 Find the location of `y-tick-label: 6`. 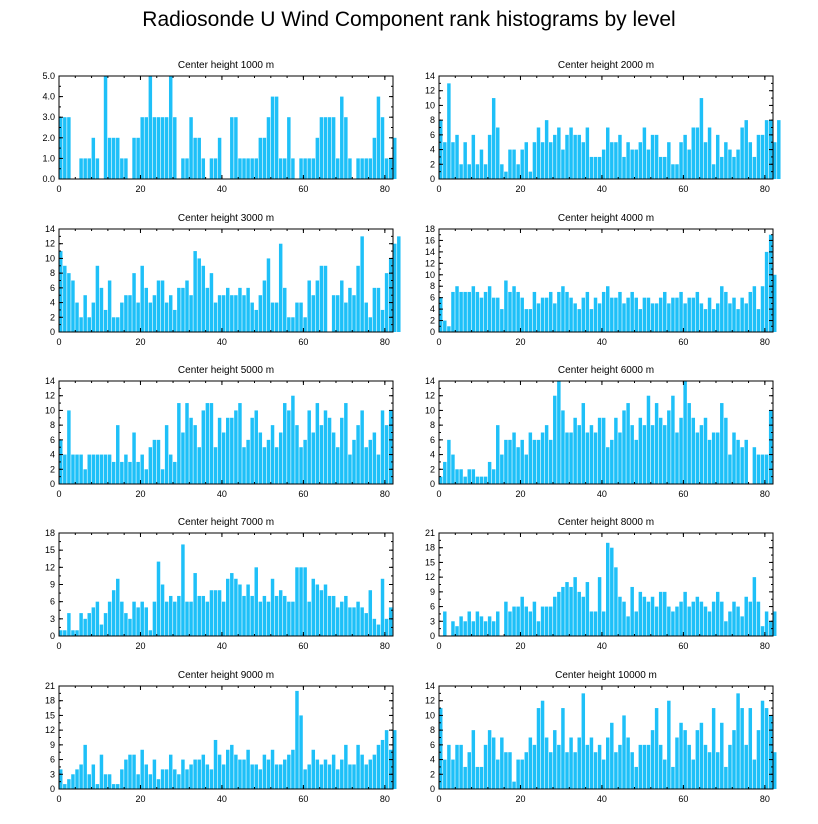

y-tick-label: 6 is located at coordinates (52, 288).